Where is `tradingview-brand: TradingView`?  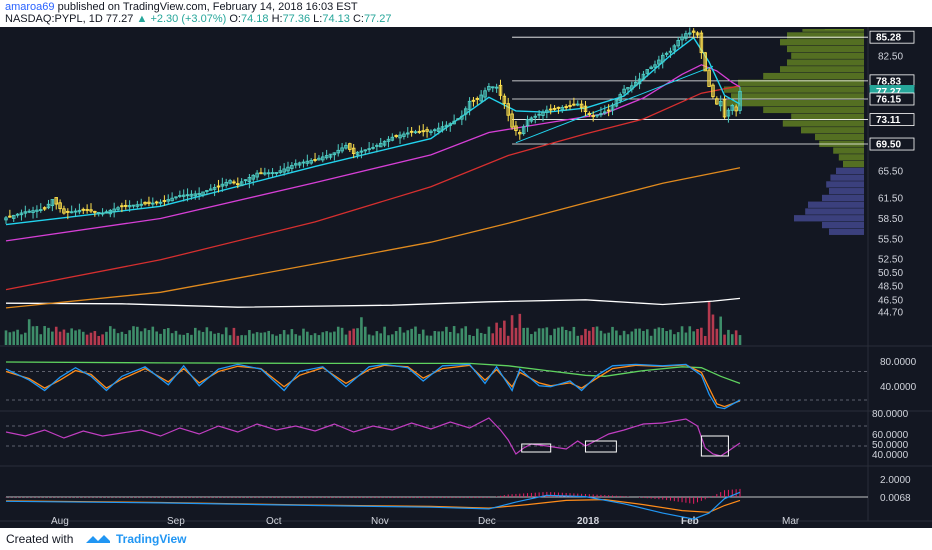 tradingview-brand: TradingView is located at coordinates (151, 539).